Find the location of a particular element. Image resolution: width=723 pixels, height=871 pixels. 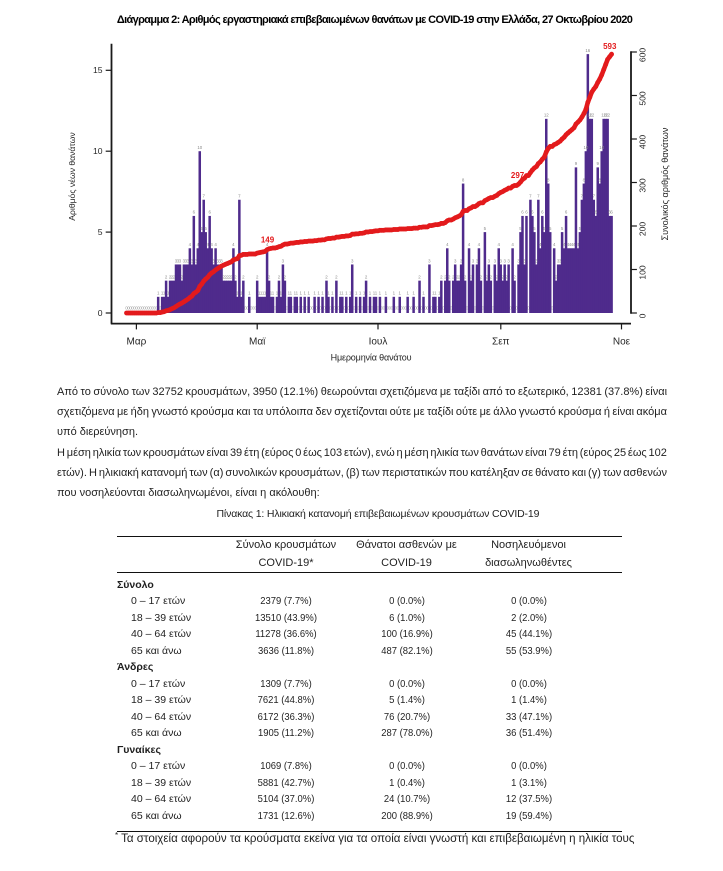

svg-text: 7 is located at coordinates (538, 196).